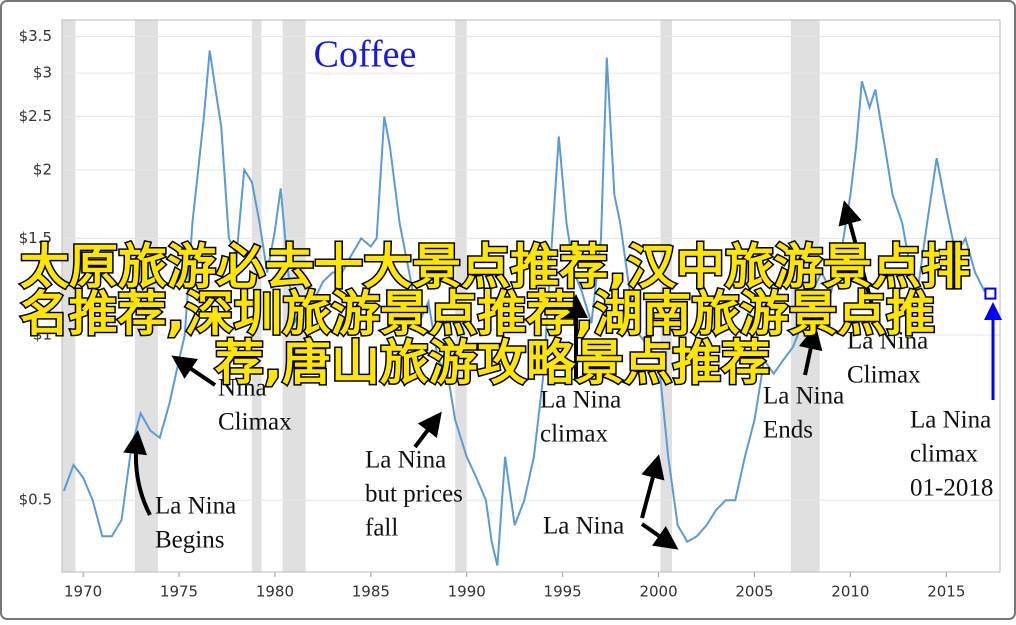 The width and height of the screenshot is (1016, 625). I want to click on x-tick-label: 1975, so click(179, 592).